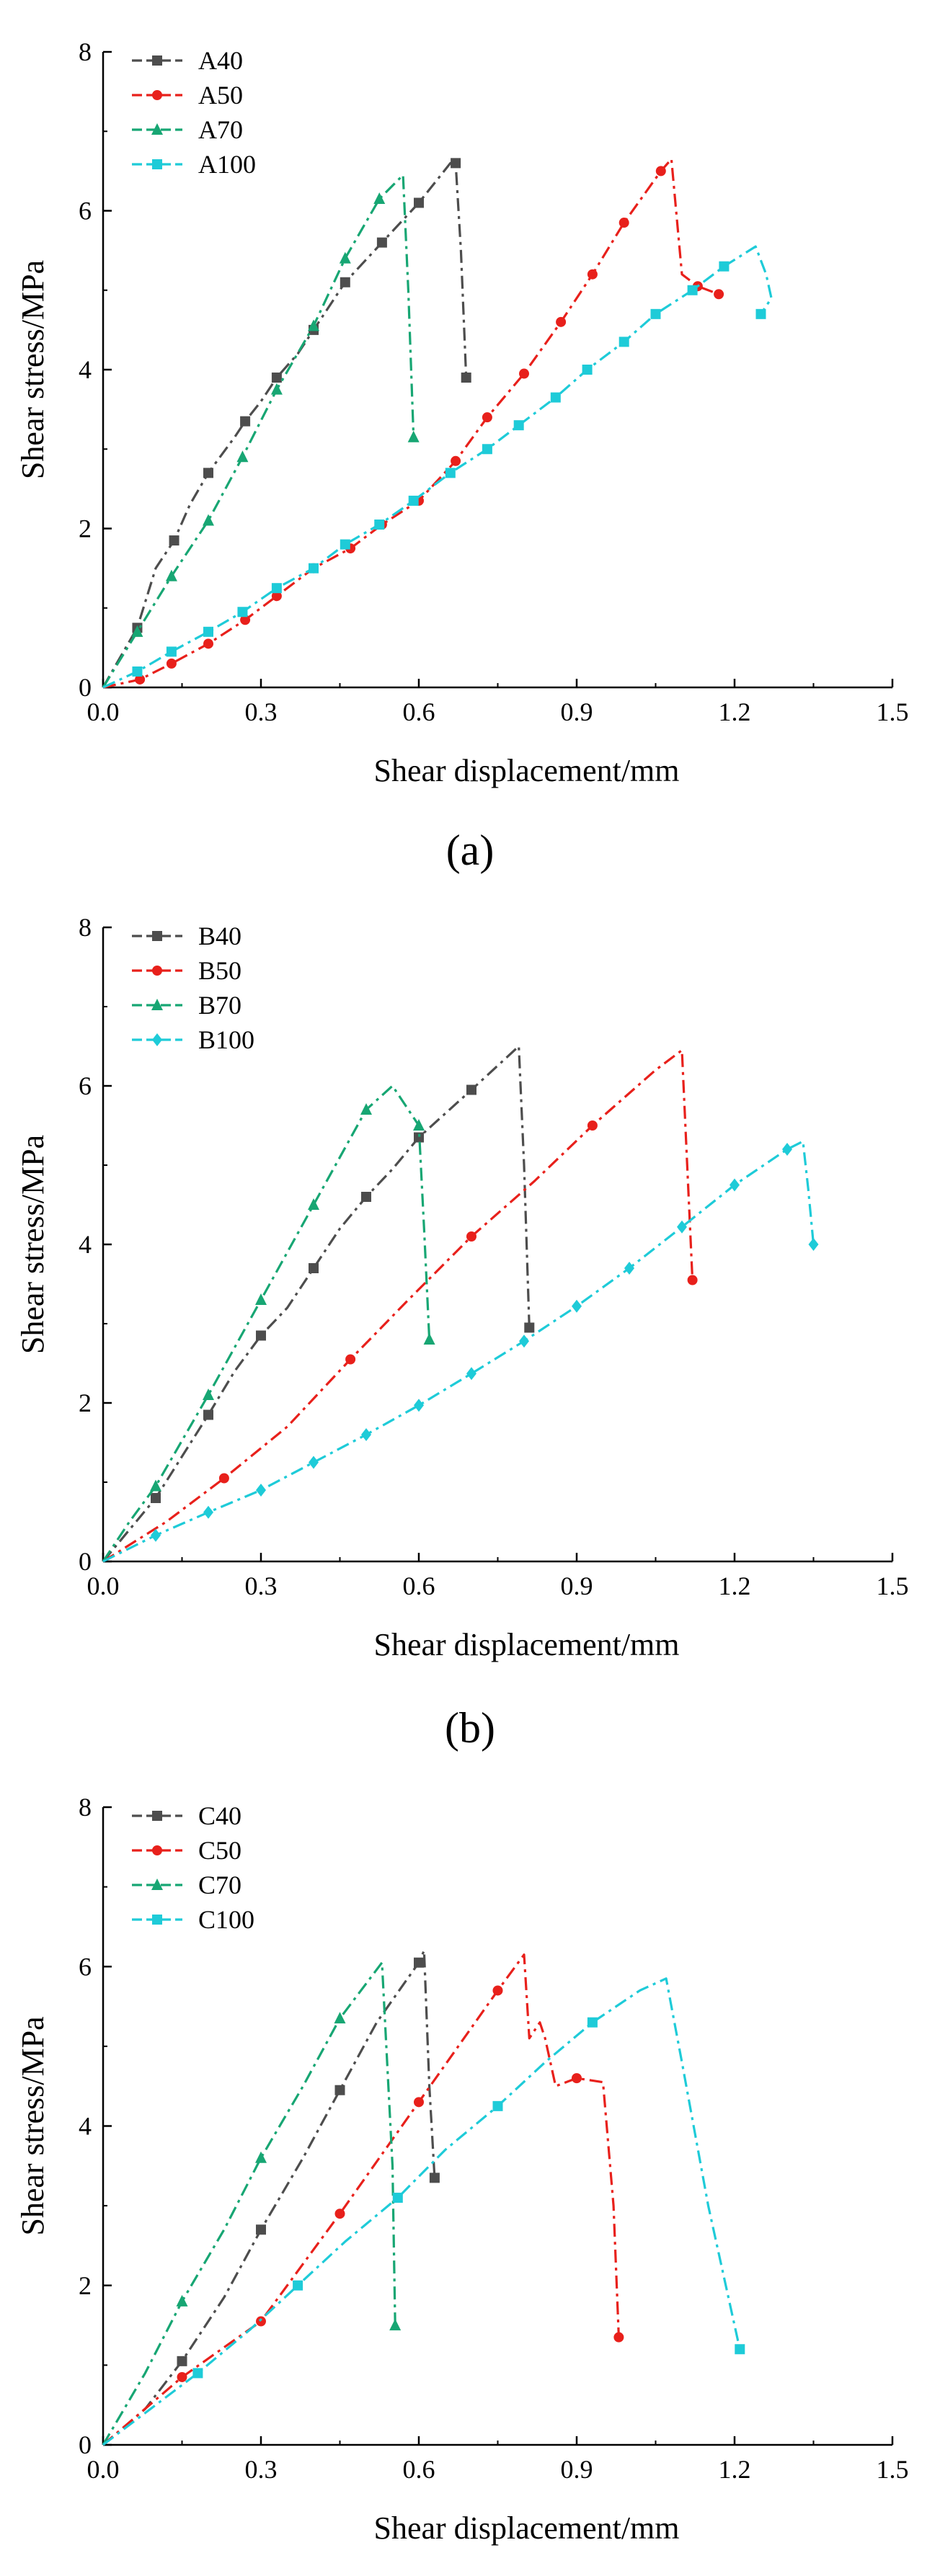 This screenshot has height=2576, width=940. What do you see at coordinates (157, 60) in the screenshot?
I see `legend-marker-A40` at bounding box center [157, 60].